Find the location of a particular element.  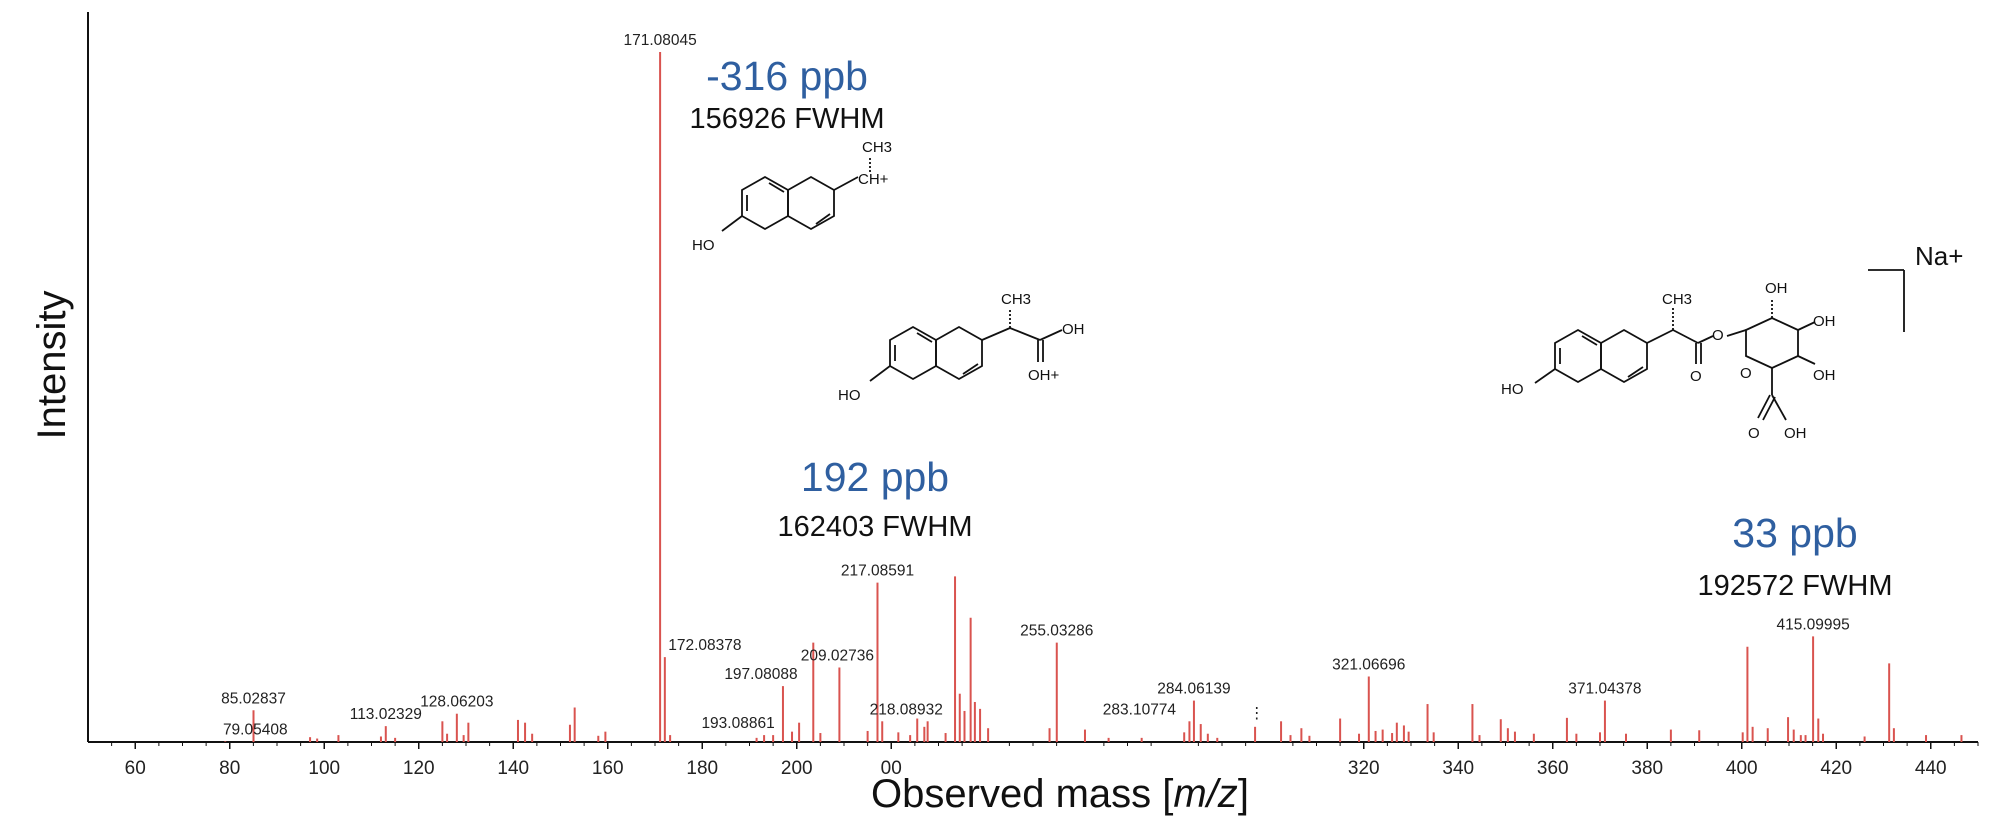

peak-label: 415.09995 is located at coordinates (1812, 624).